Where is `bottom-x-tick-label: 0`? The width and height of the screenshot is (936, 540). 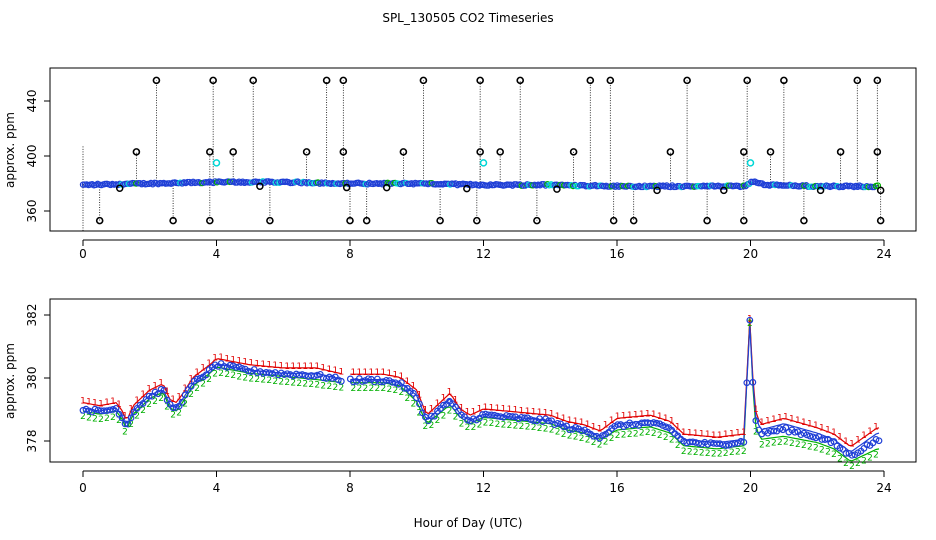
bottom-x-tick-label: 0 is located at coordinates (83, 488).